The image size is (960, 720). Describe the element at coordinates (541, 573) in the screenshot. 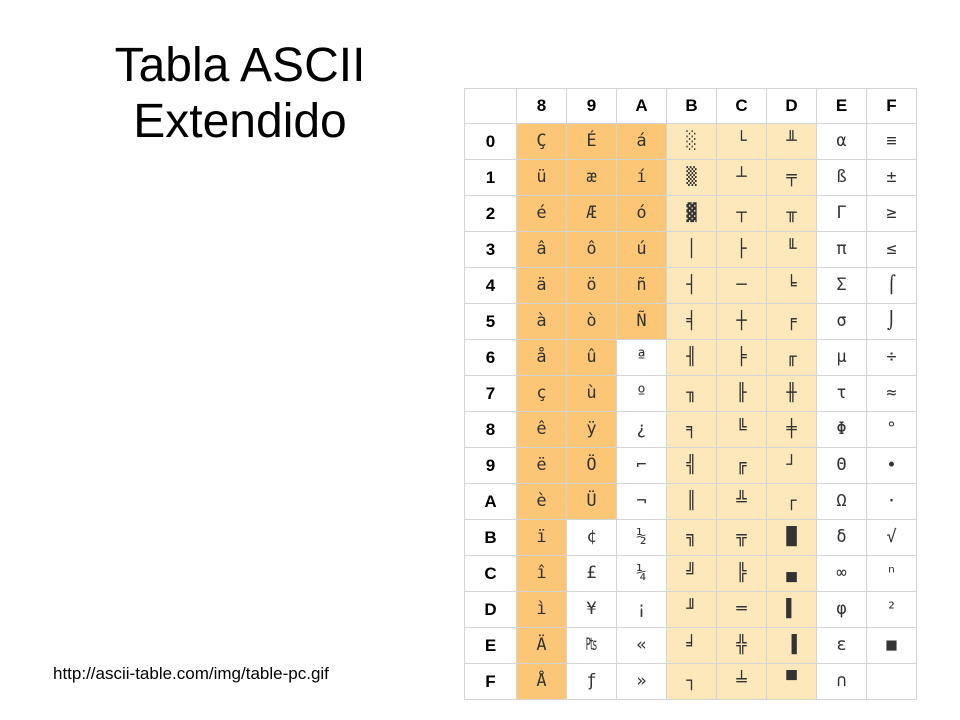

I see `table-cell: î` at that location.